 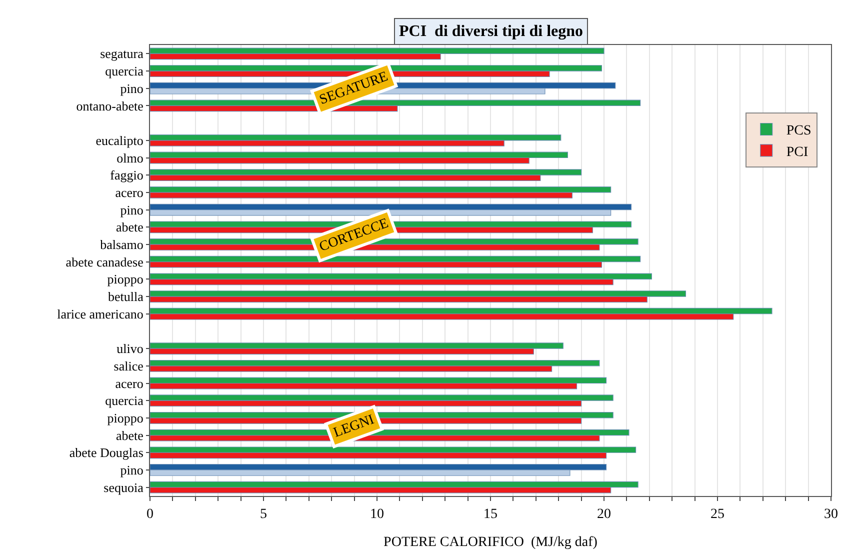 I want to click on y-tick-label: ulivo, so click(x=130, y=348).